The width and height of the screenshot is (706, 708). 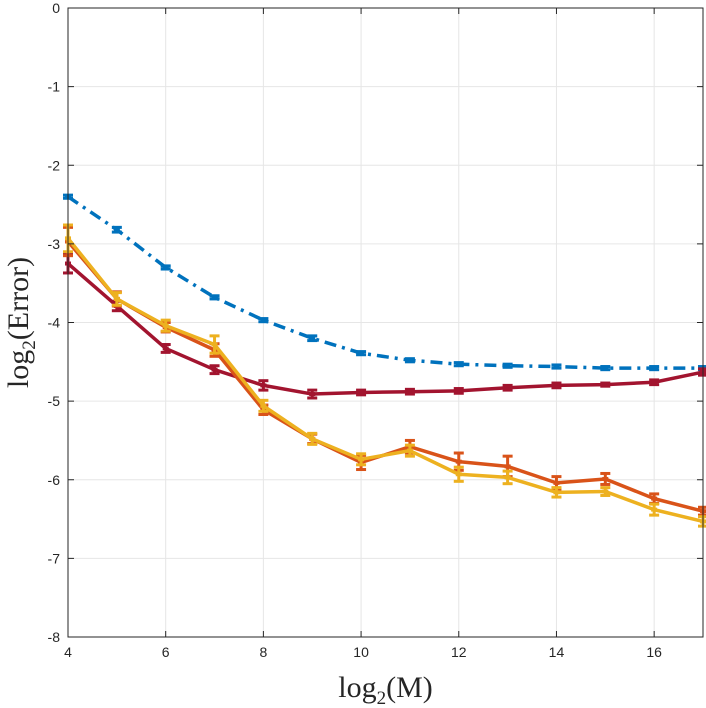 What do you see at coordinates (54, 244) in the screenshot?
I see `y-tick-label: -3` at bounding box center [54, 244].